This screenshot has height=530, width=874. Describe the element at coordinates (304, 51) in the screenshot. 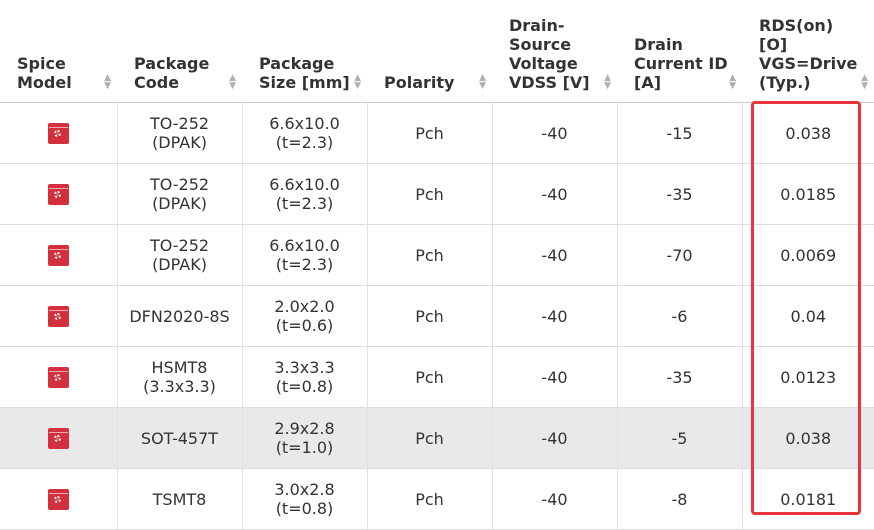

I see `header-package-size: Package Size [mm] ▲ ▼` at that location.